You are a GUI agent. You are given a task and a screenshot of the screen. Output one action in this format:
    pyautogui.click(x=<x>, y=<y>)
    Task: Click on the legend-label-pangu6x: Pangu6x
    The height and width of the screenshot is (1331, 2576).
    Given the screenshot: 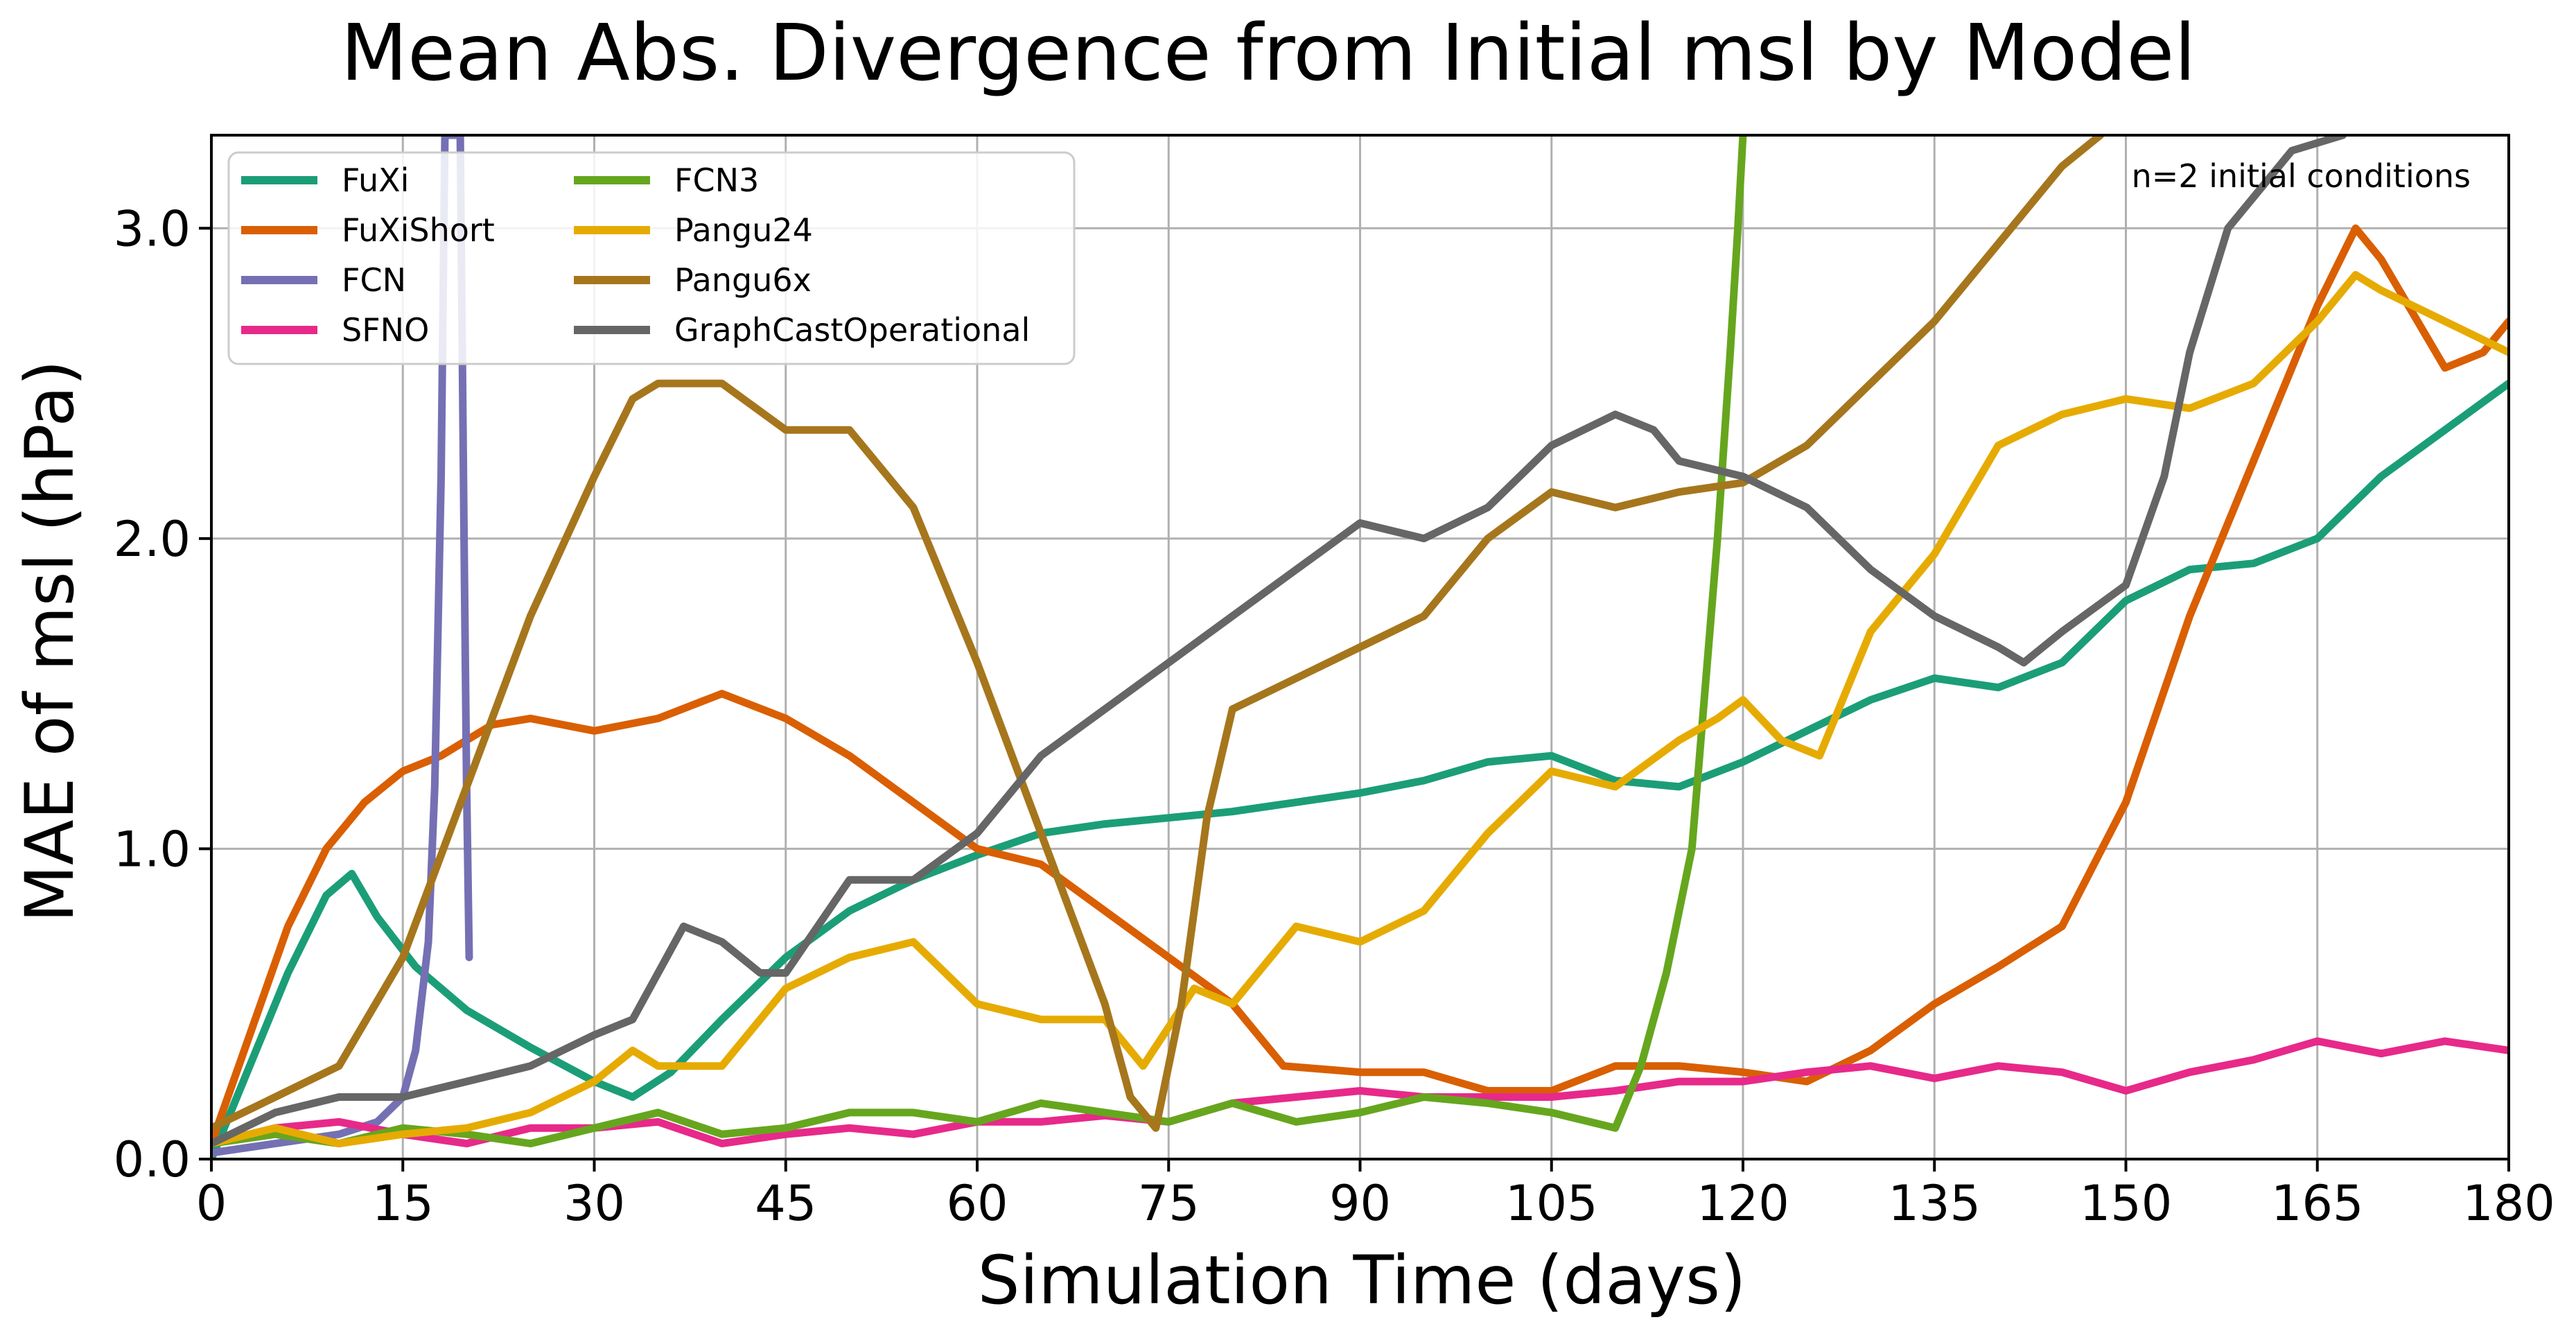 What is the action you would take?
    pyautogui.click(x=743, y=280)
    